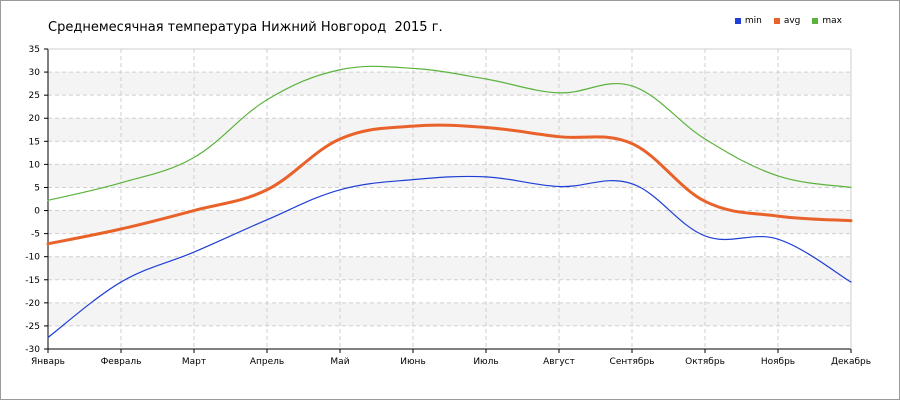 This screenshot has width=900, height=400. I want to click on legend-item-avg: avg, so click(787, 21).